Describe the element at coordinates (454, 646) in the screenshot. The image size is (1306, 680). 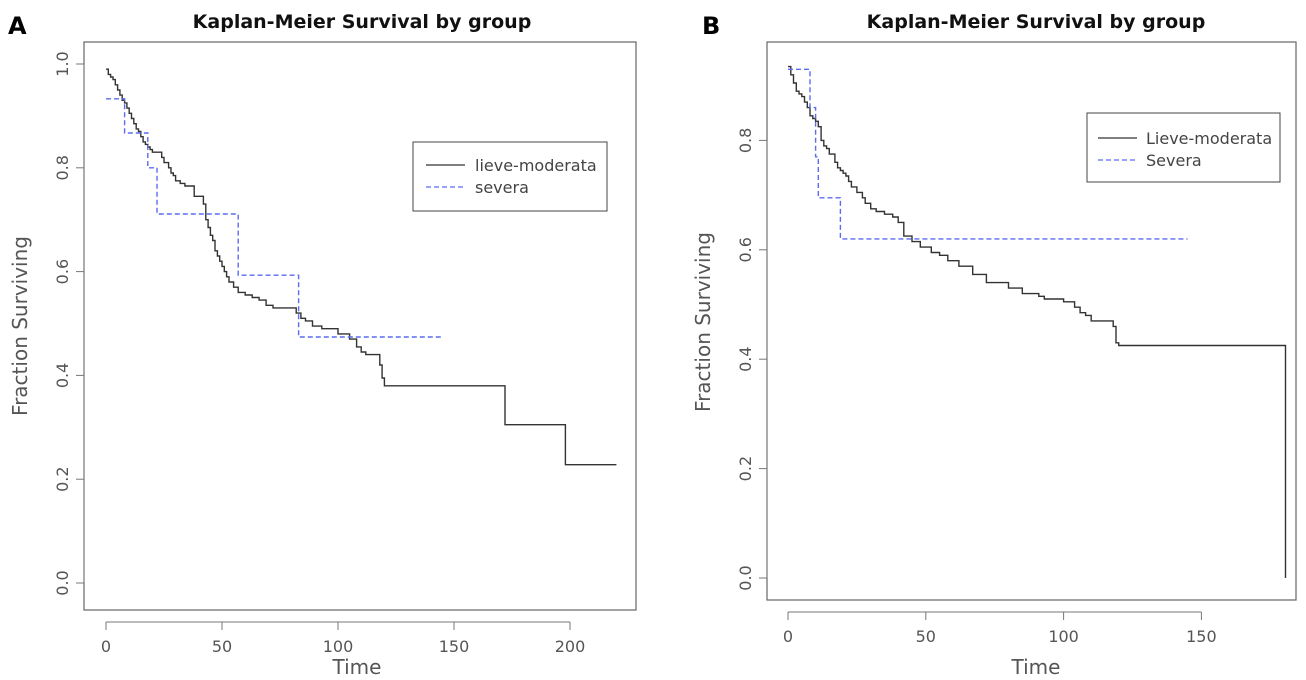
I see `x-tick-label-a: 150` at that location.